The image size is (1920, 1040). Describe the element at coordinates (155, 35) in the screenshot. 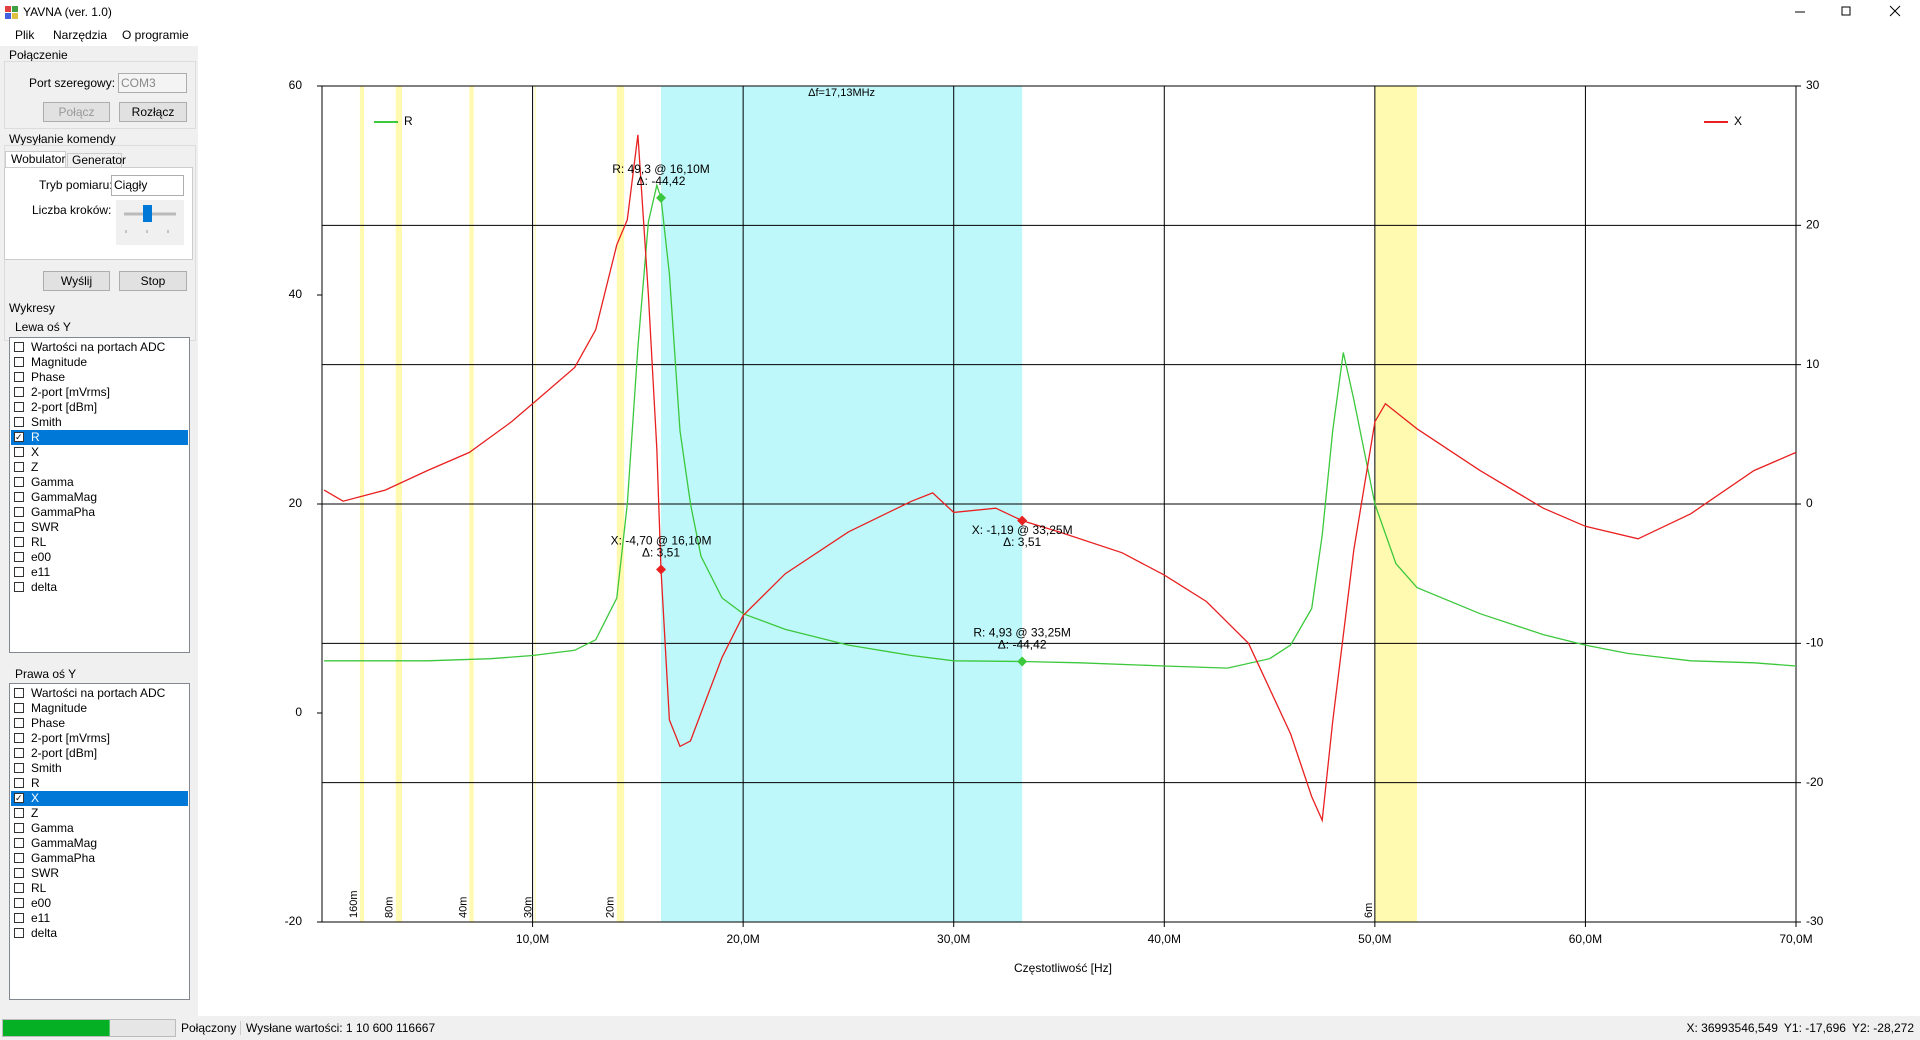

I see `menu-item: O programie` at that location.